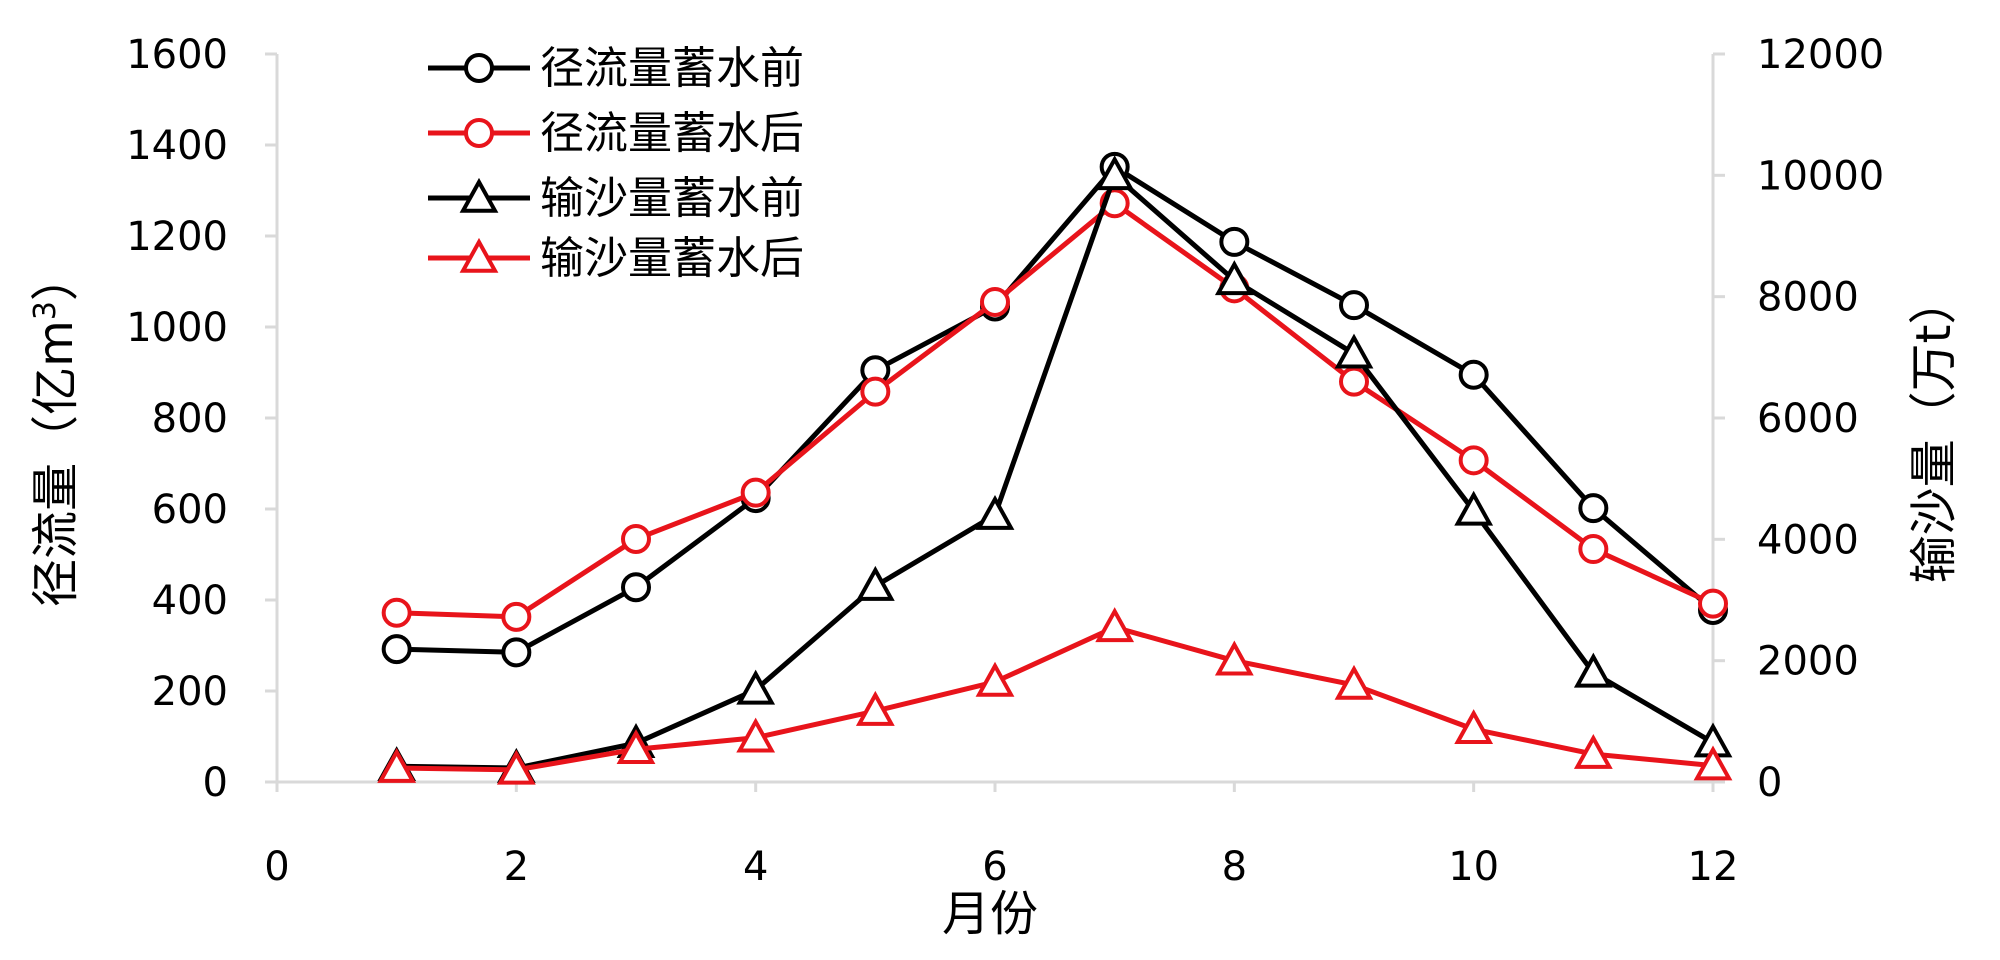  I want to click on right-y-tick-label: 0, so click(1769, 783).